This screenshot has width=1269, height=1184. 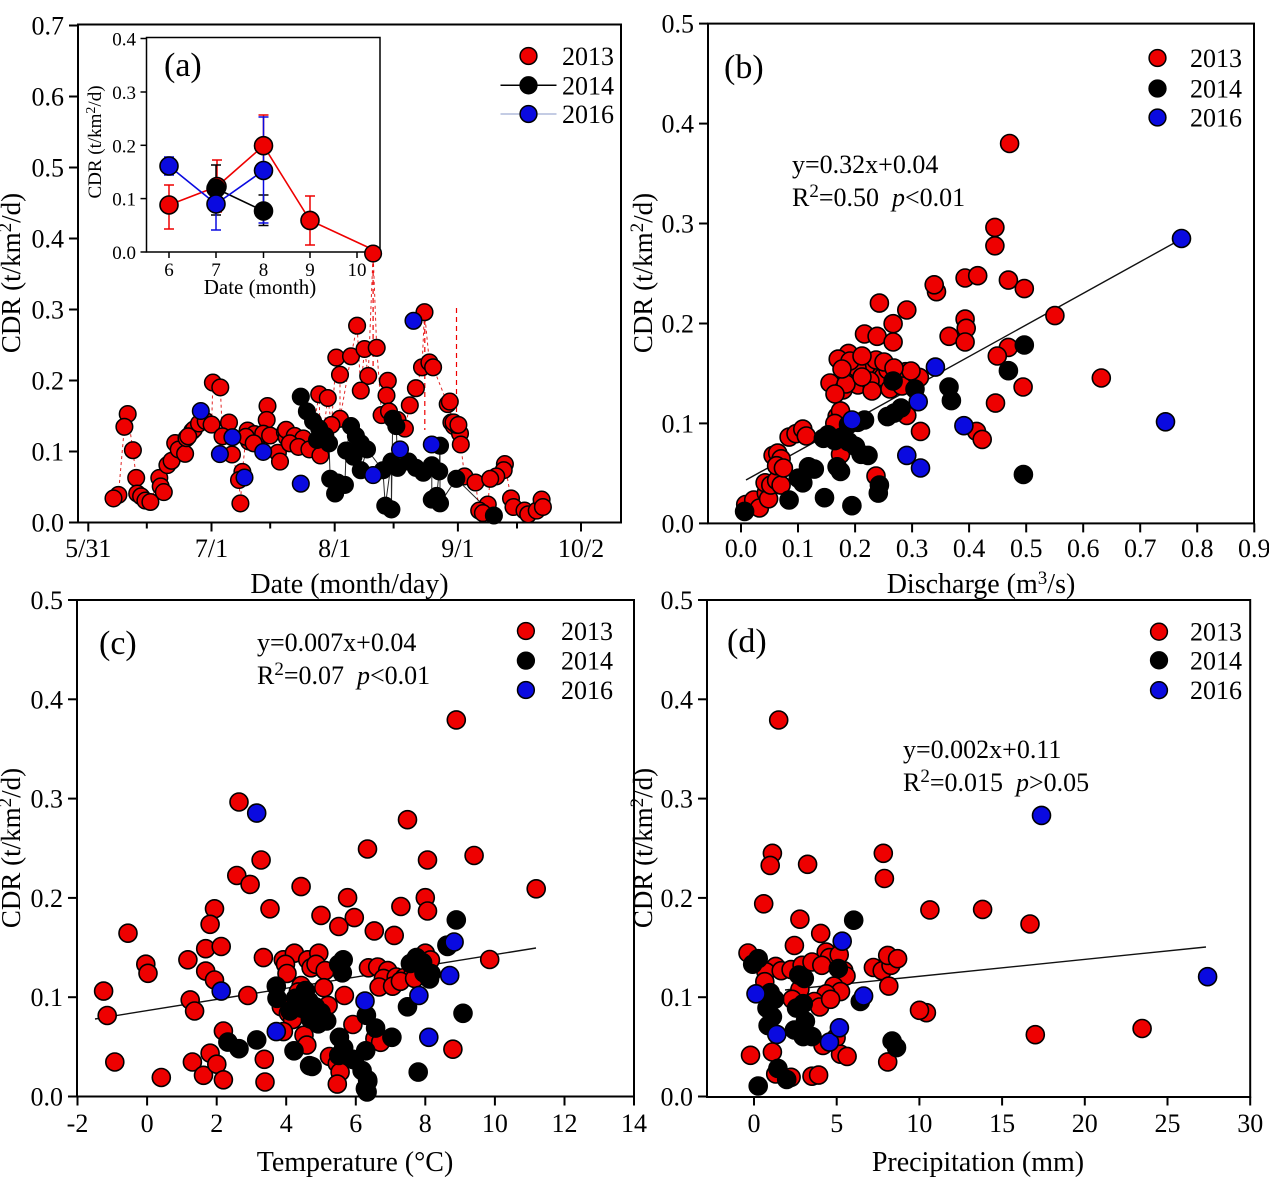 I want to click on svg-text: 5, so click(x=836, y=1123).